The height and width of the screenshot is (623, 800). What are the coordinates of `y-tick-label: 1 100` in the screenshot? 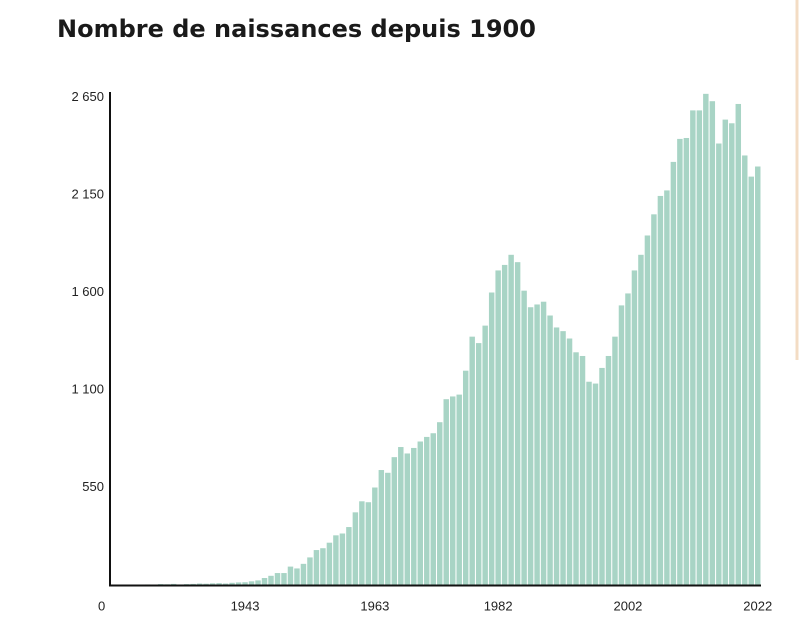 It's located at (87, 388).